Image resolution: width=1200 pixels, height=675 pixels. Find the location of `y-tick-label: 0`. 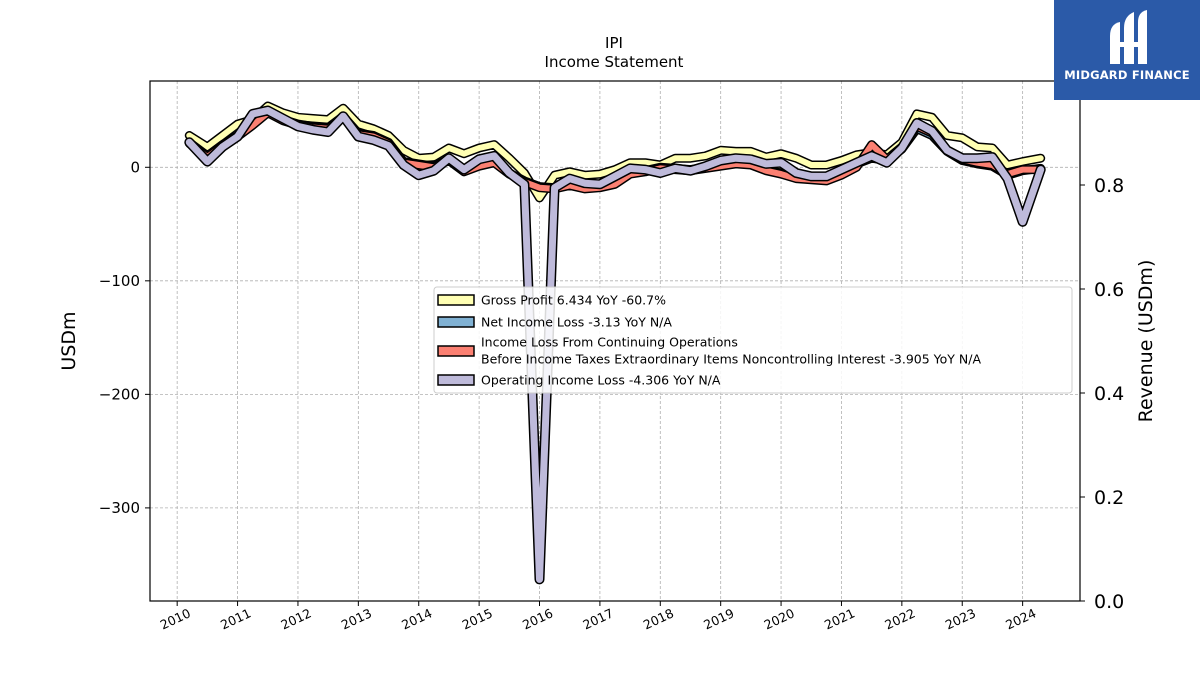

y-tick-label: 0 is located at coordinates (135, 167).